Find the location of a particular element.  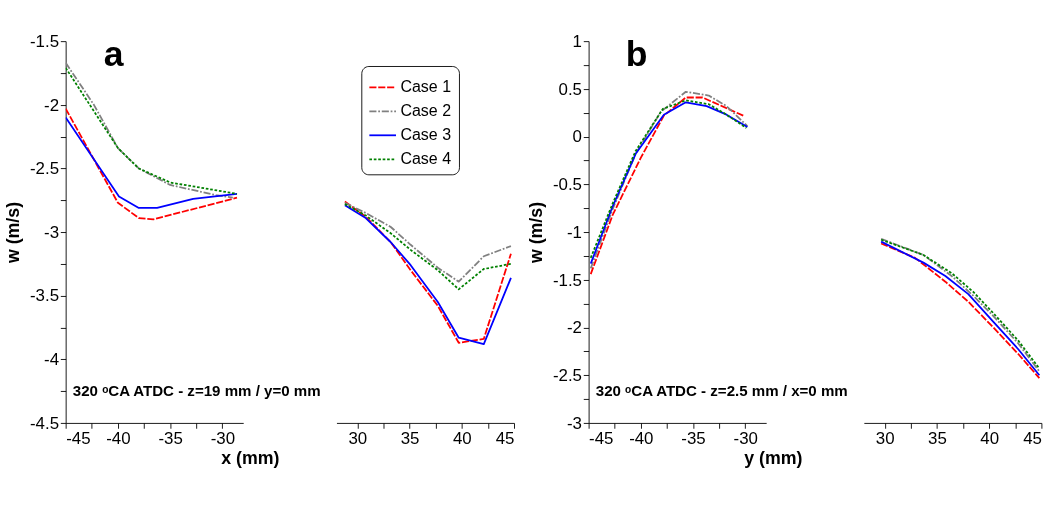

y-tick-label: -1 is located at coordinates (574, 232).